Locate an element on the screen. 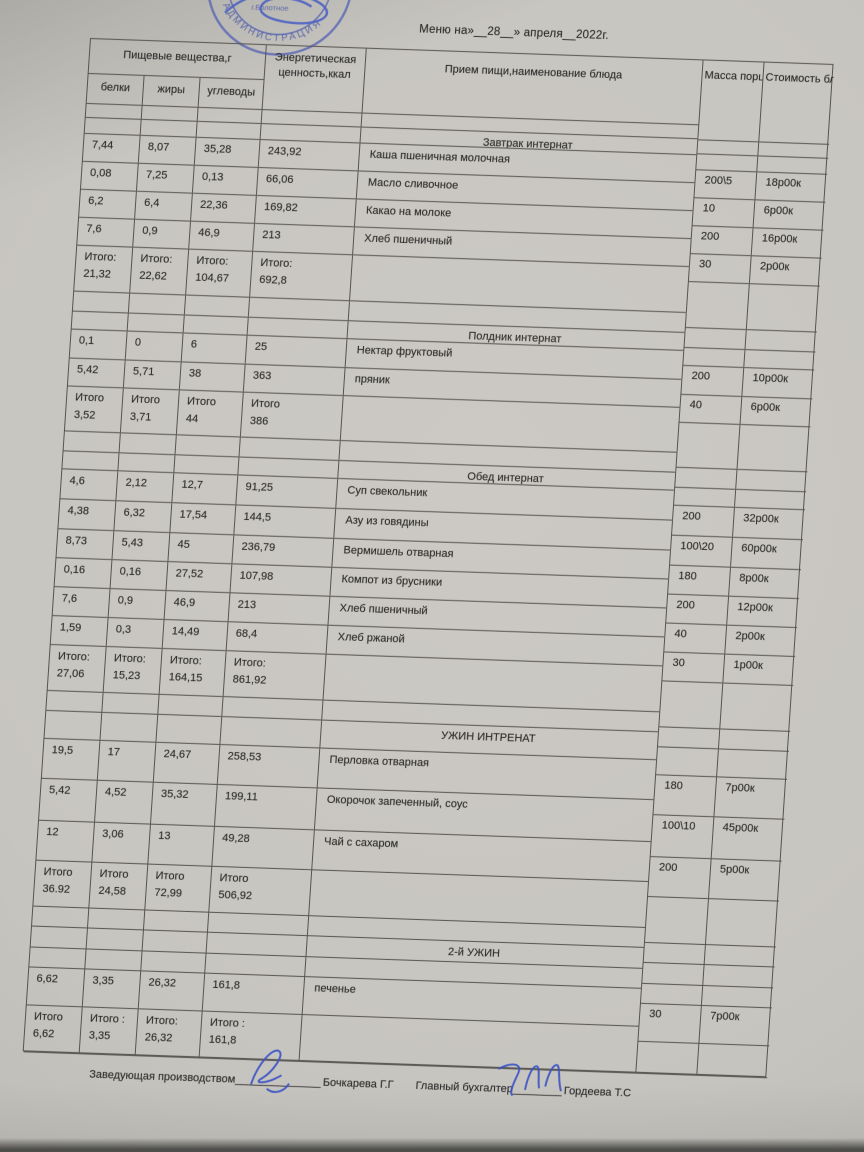 The image size is (864, 1152). nutrient-cell: 3,35 is located at coordinates (112, 989).